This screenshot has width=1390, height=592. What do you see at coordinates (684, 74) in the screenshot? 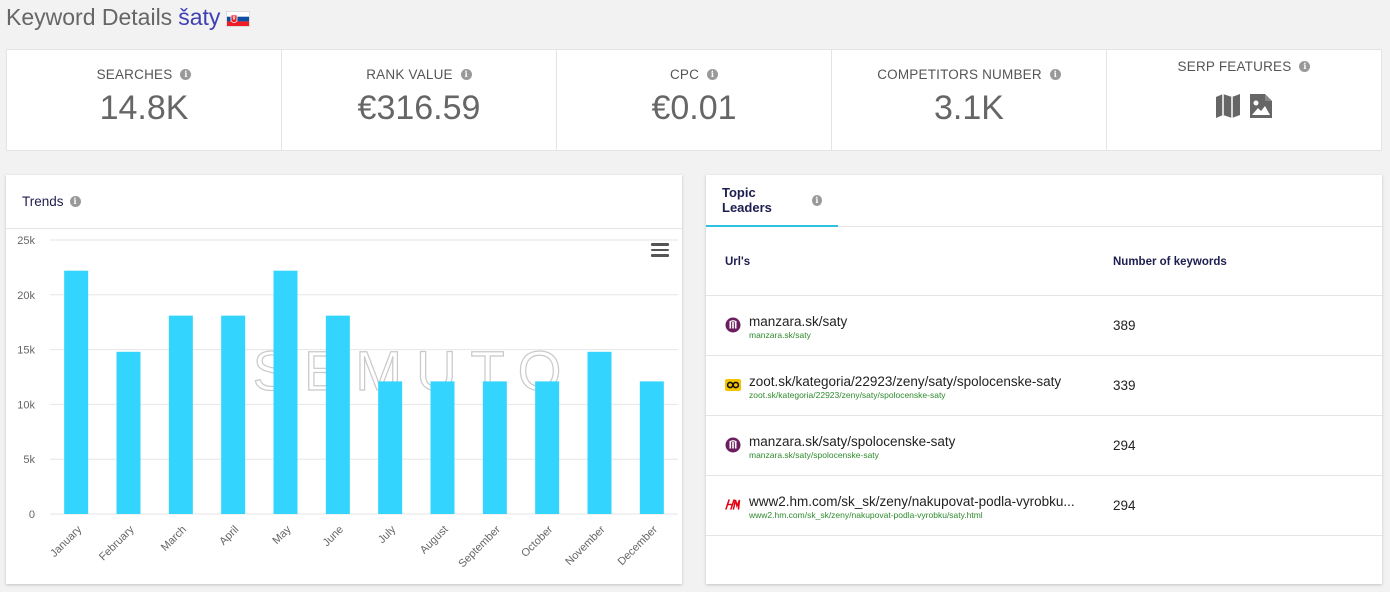
I see `stat-label: CPC` at bounding box center [684, 74].